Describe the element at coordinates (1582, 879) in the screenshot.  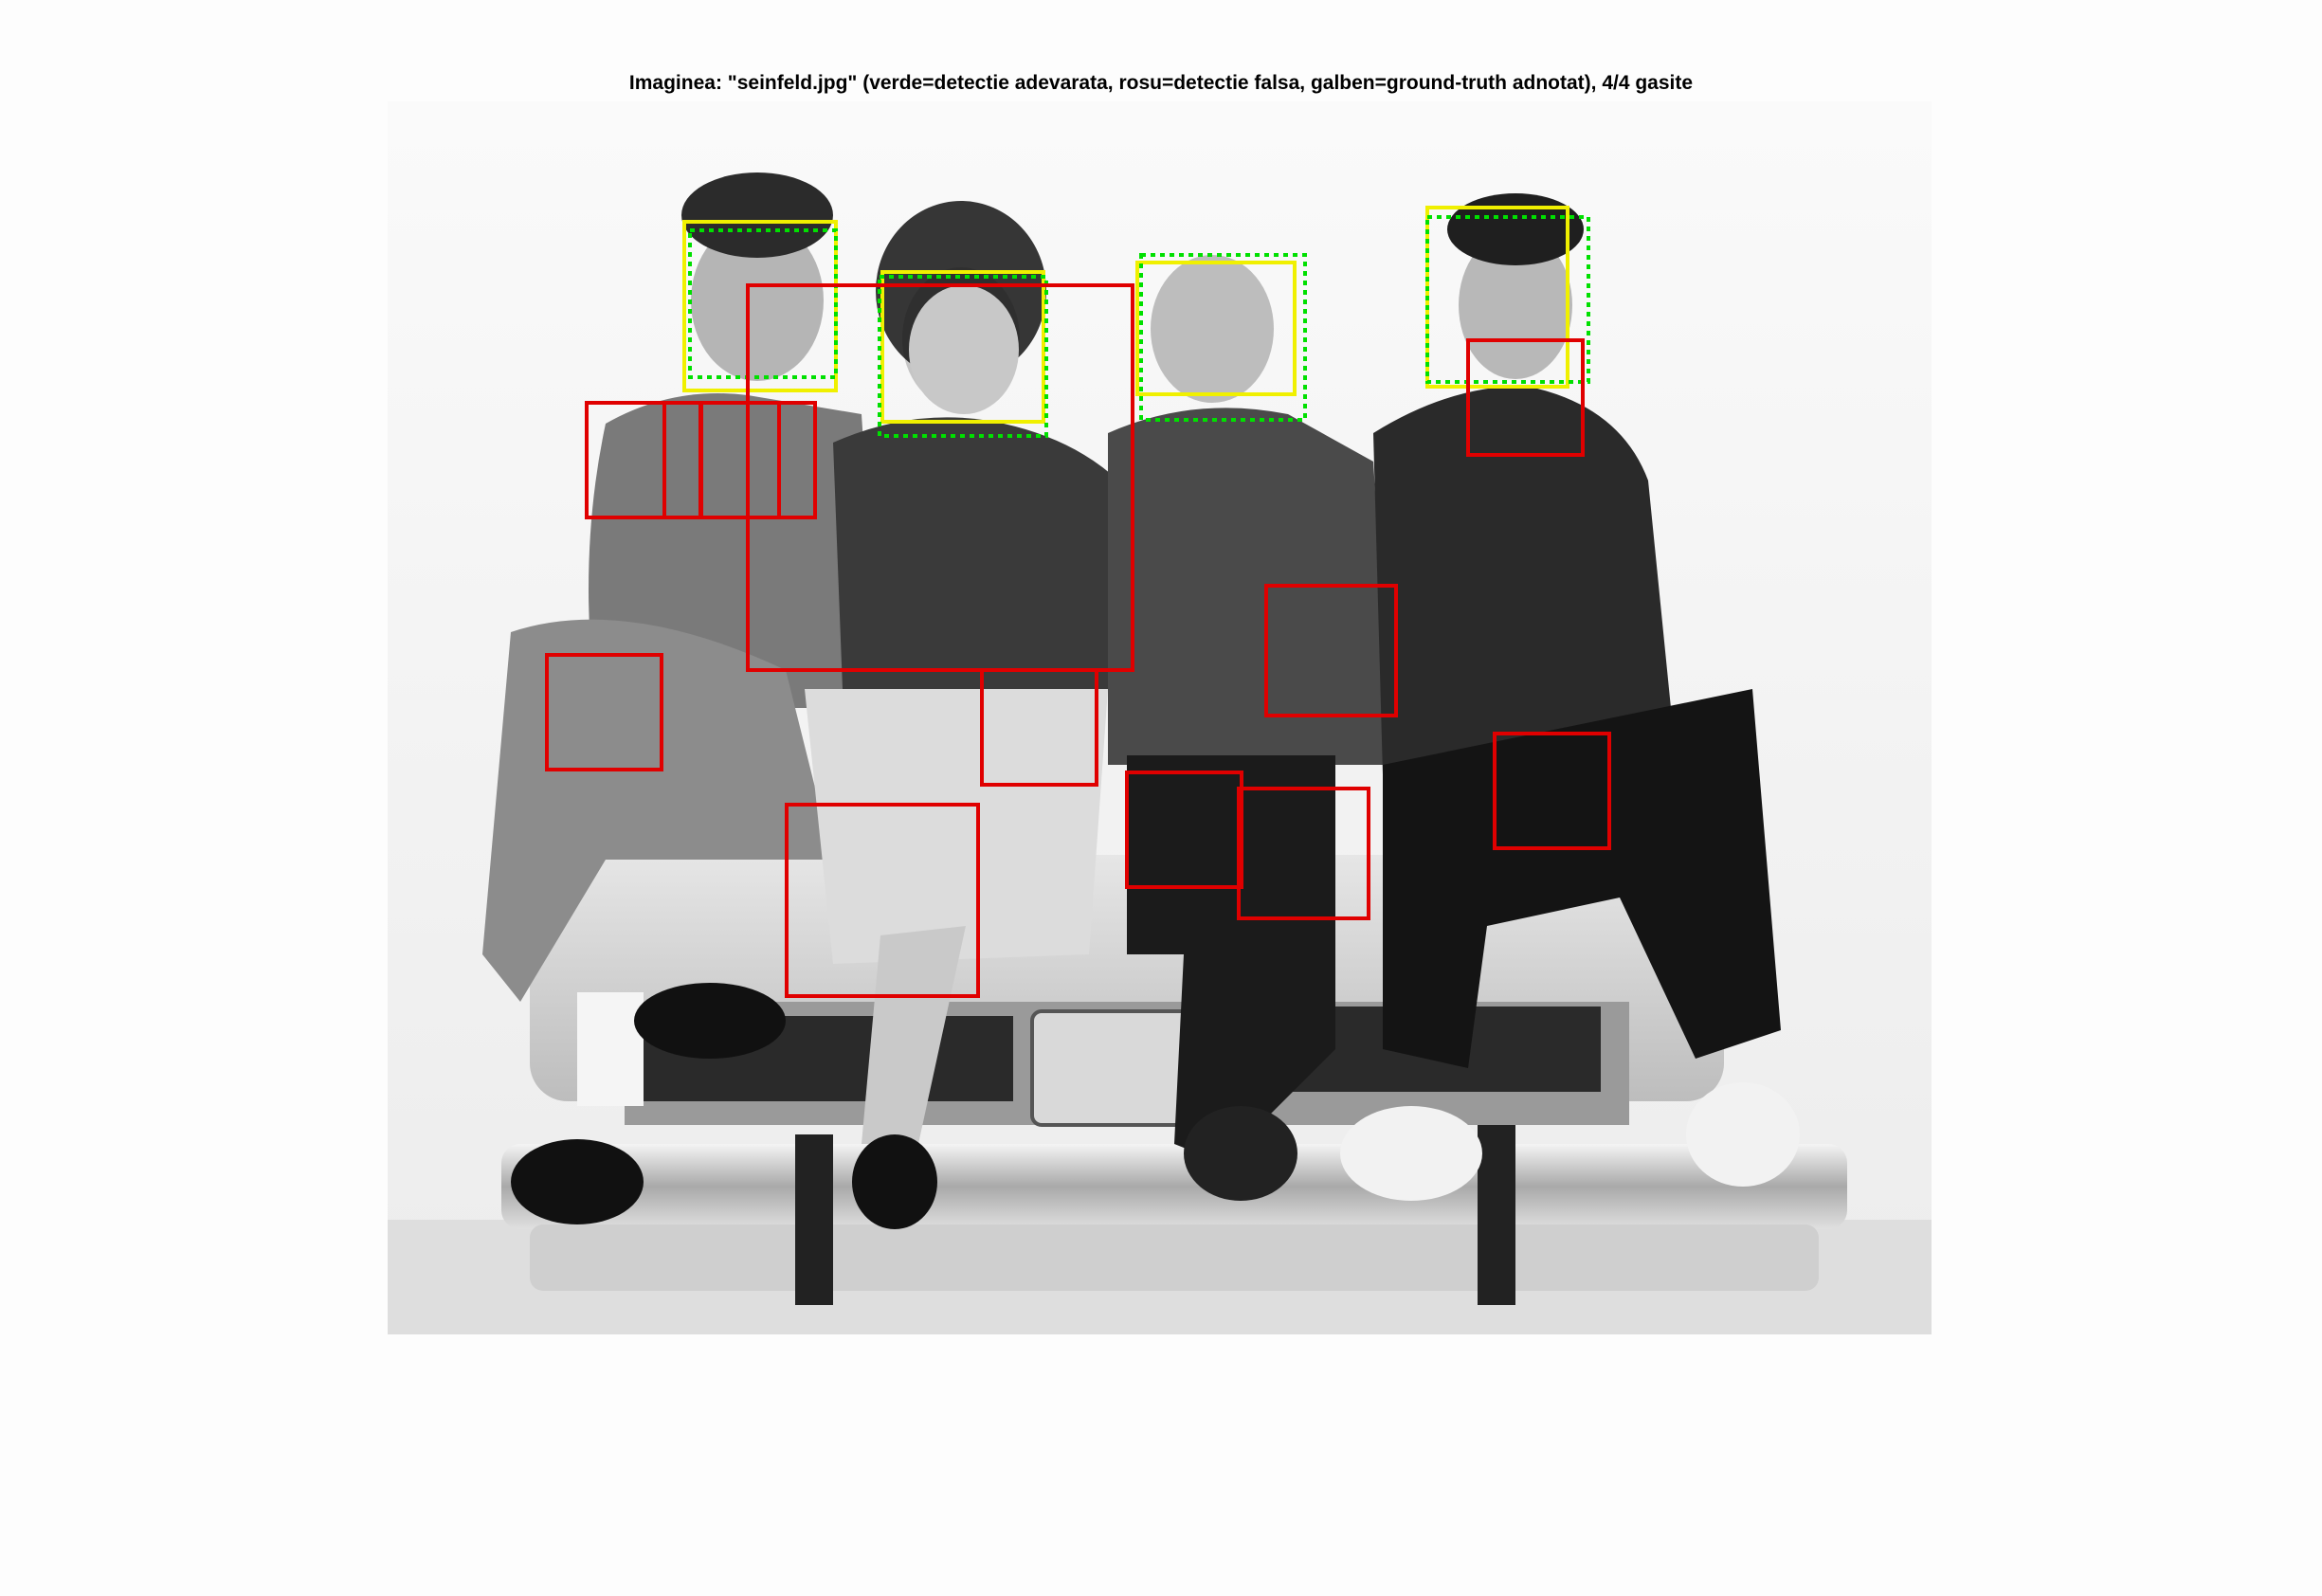
I see `person-4-pants` at that location.